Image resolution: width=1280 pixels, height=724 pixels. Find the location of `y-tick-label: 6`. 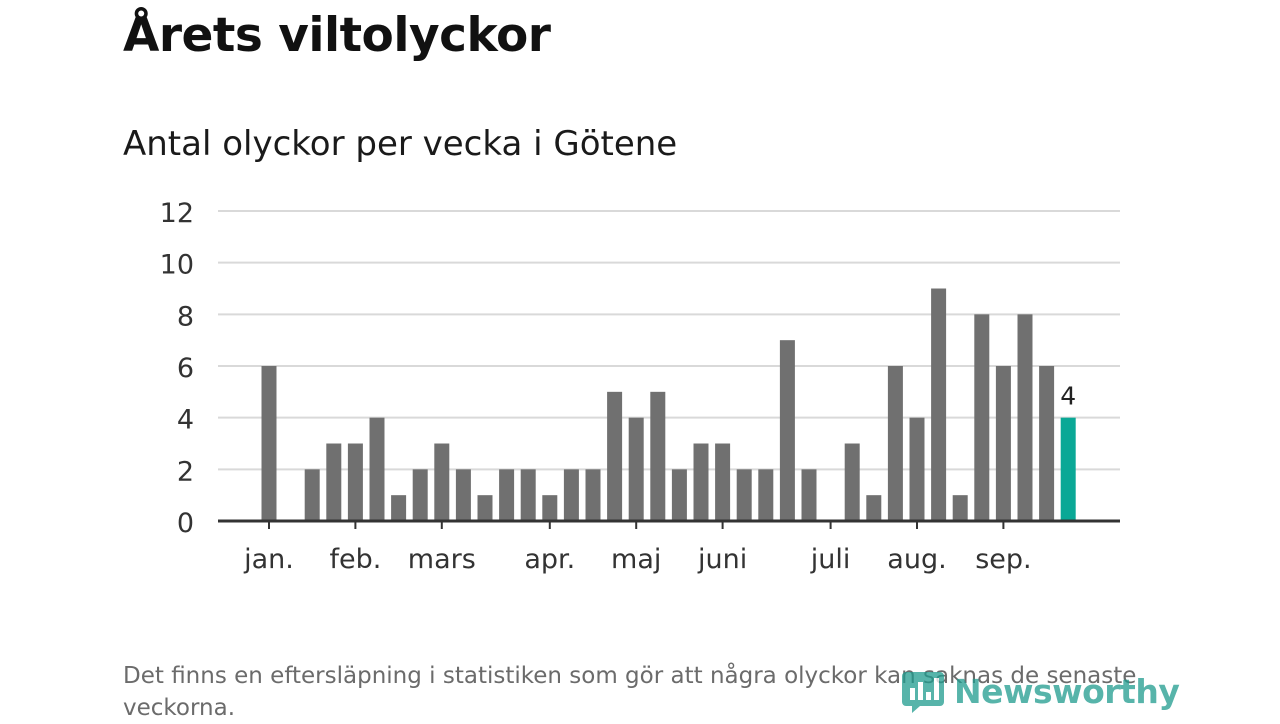

y-tick-label: 6 is located at coordinates (185, 368).